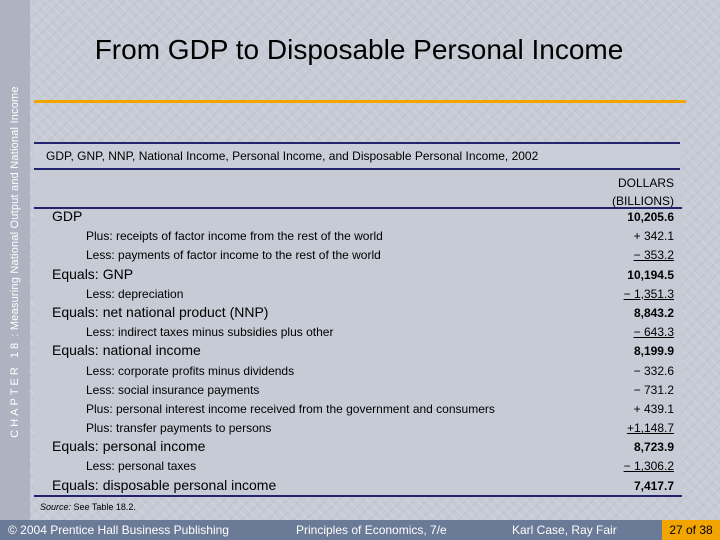 The width and height of the screenshot is (720, 540). I want to click on table-row: Equals: national income 8,199.9, so click(358, 351).